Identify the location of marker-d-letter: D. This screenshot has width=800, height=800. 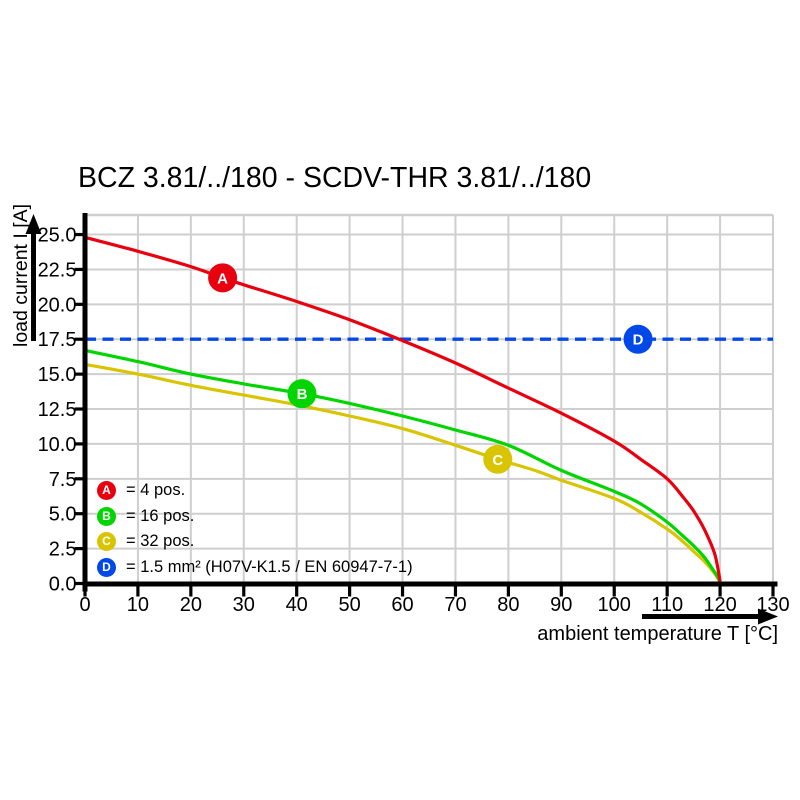
(638, 340).